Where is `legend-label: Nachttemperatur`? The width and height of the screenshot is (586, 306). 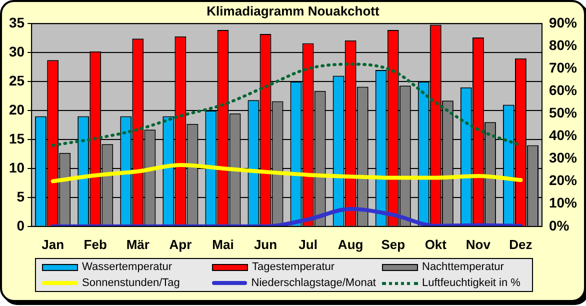
legend-label: Nachttemperatur is located at coordinates (463, 267).